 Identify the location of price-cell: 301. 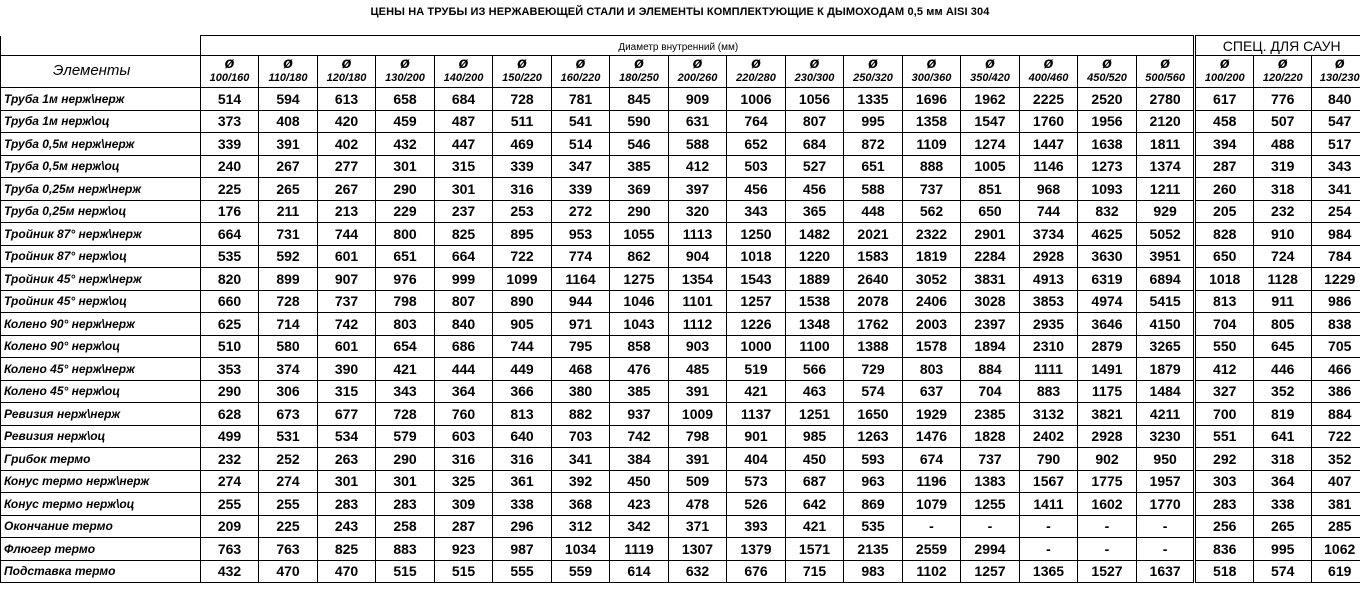
(346, 481).